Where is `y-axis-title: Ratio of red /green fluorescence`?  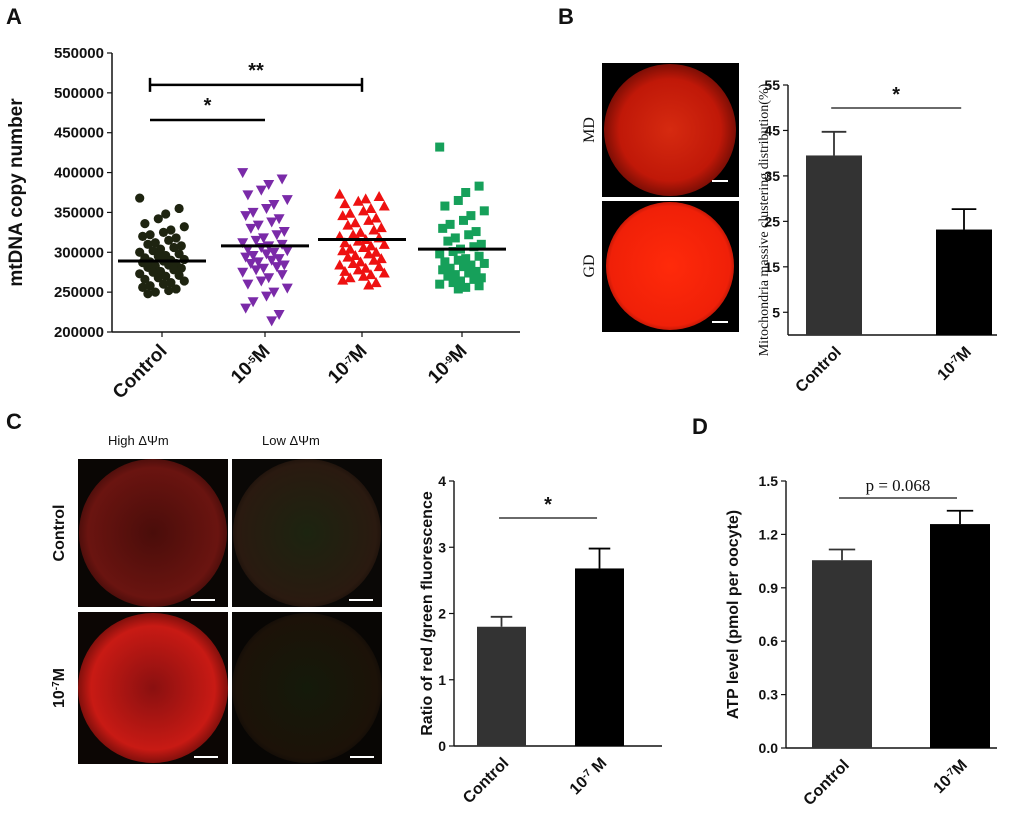 y-axis-title: Ratio of red /green fluorescence is located at coordinates (427, 613).